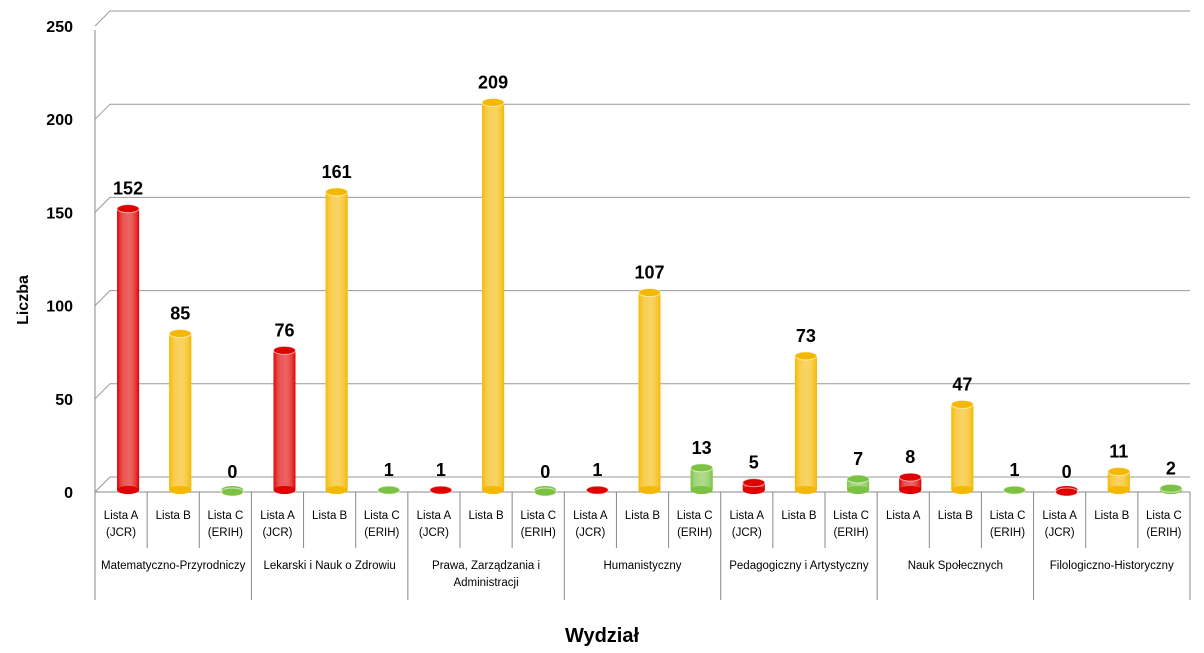 This screenshot has width=1204, height=653. What do you see at coordinates (64, 400) in the screenshot?
I see `y-tick-label: 50` at bounding box center [64, 400].